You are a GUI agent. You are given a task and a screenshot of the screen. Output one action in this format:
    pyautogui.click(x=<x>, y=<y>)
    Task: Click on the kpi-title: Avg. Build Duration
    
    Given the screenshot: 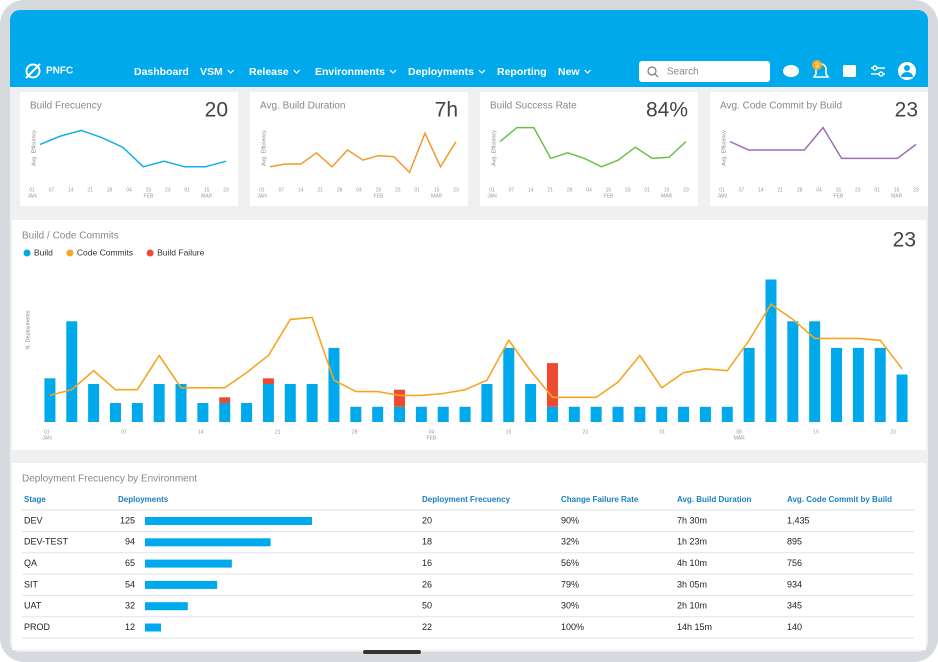 What is the action you would take?
    pyautogui.click(x=302, y=106)
    